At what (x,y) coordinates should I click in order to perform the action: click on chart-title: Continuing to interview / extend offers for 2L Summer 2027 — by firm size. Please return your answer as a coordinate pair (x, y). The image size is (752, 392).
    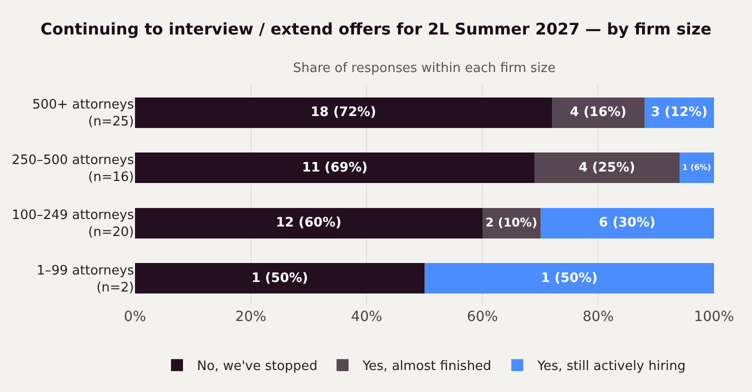
    Looking at the image, I should click on (376, 29).